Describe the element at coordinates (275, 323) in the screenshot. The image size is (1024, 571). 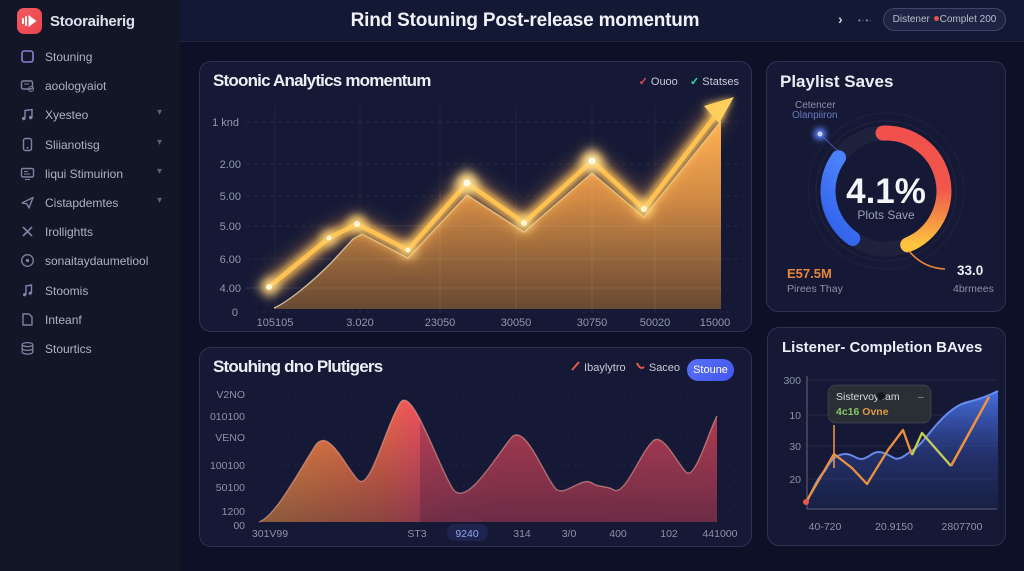
I see `svg-text: 105105` at that location.